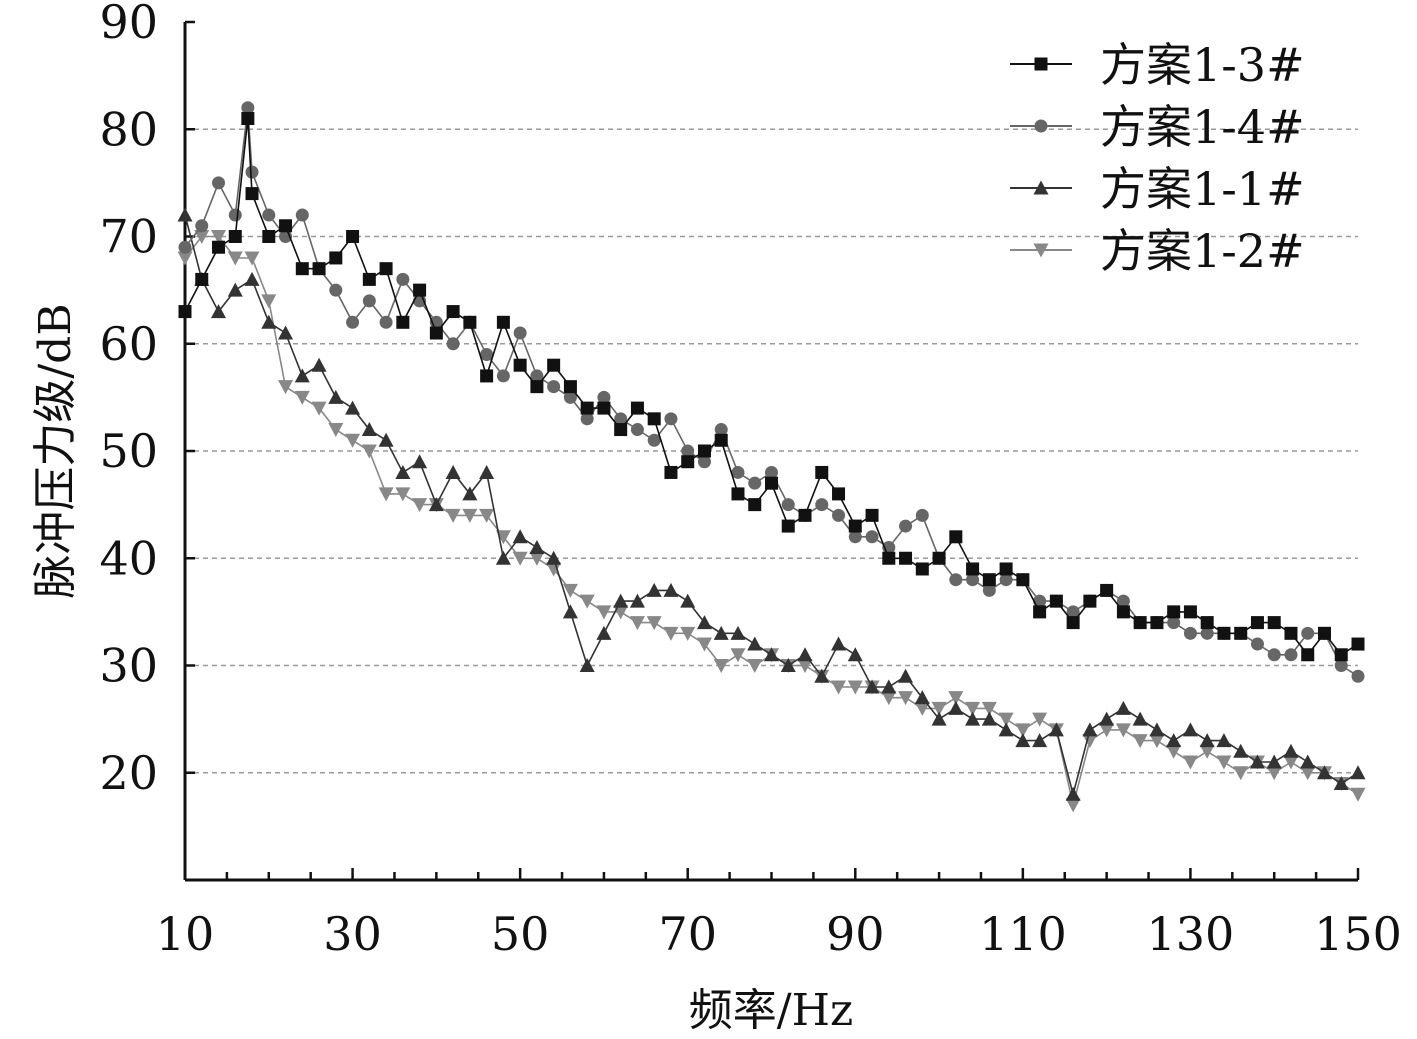  Describe the element at coordinates (1191, 934) in the screenshot. I see `x-tick-label: 130` at that location.